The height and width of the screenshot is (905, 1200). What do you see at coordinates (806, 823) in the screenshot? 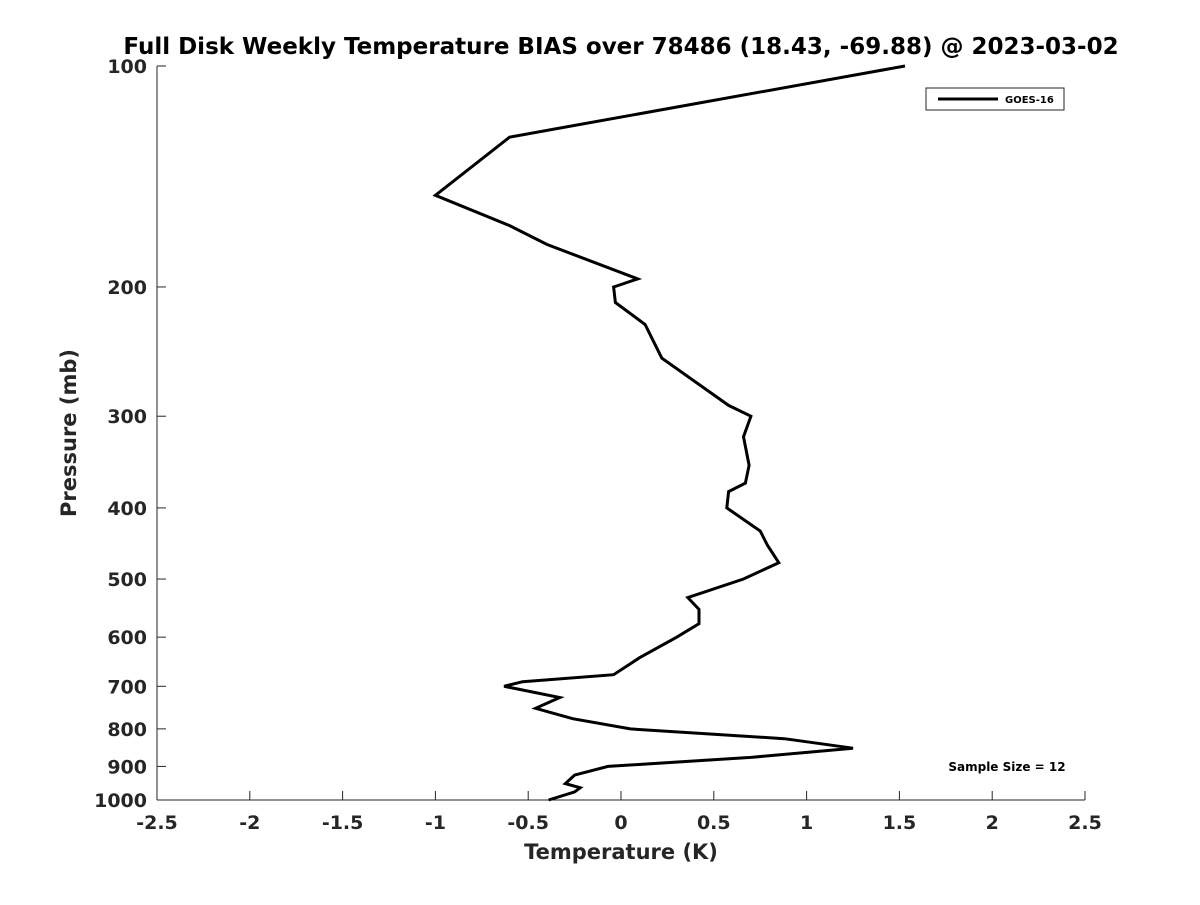
I see `x-tick-label: 1` at bounding box center [806, 823].